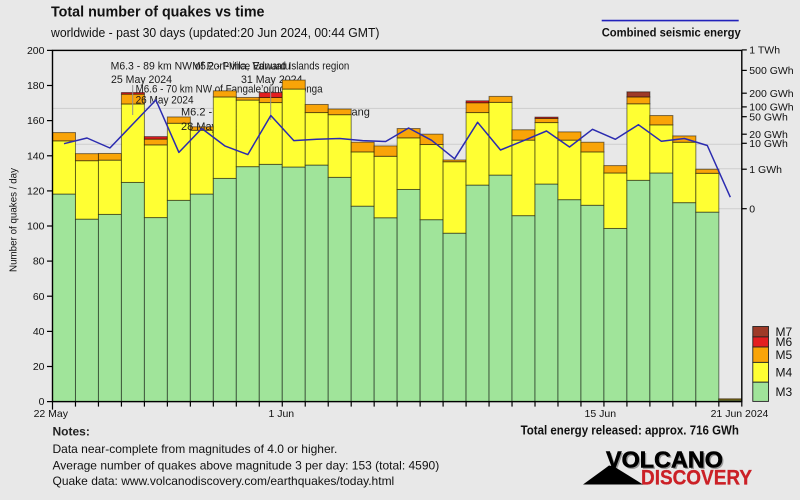 The height and width of the screenshot is (500, 800). I want to click on svg-text: 1 Jun, so click(281, 414).